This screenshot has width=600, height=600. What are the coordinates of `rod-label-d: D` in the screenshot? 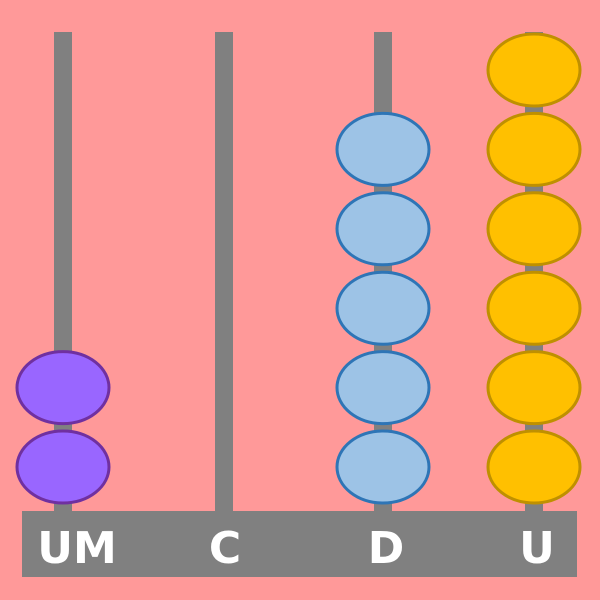 It's located at (386, 548).